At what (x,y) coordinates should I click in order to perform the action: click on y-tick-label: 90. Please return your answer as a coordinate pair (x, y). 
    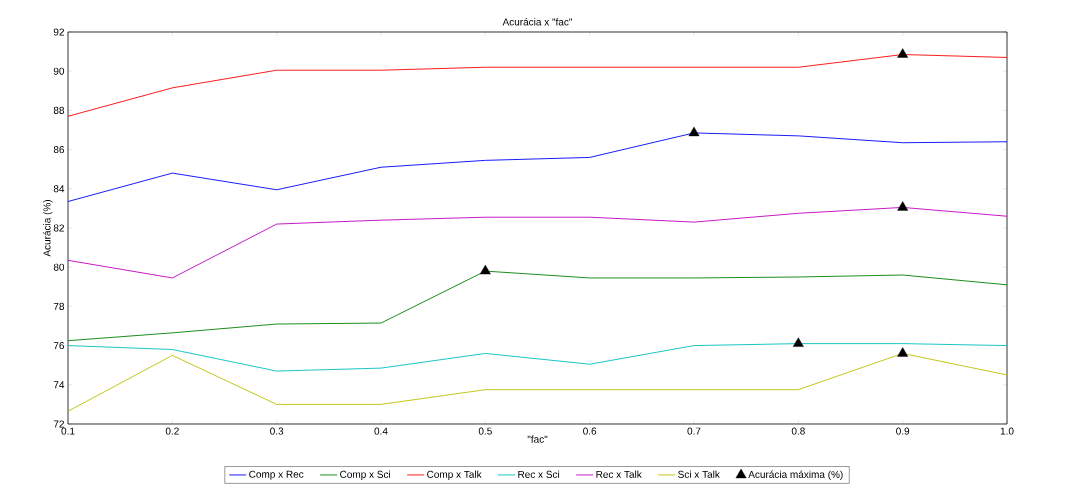
    Looking at the image, I should click on (59, 71).